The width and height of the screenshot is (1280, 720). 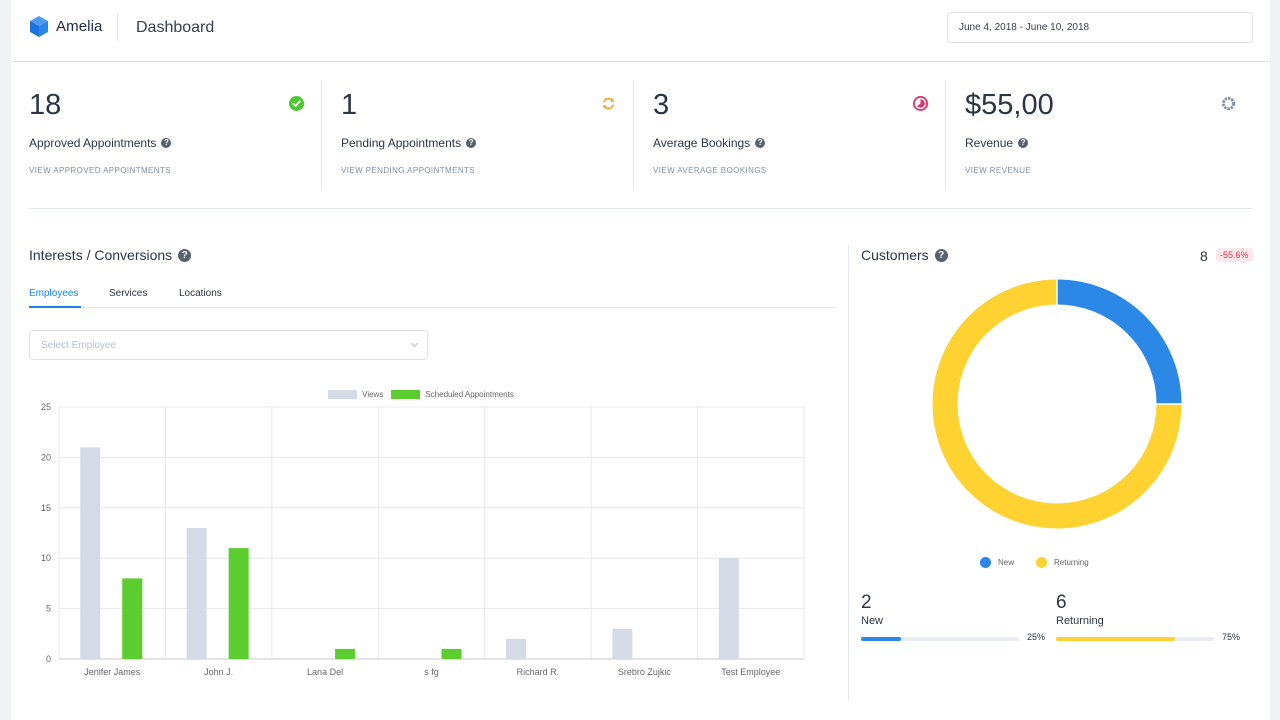 What do you see at coordinates (645, 672) in the screenshot?
I see `x-tick-label: Srebro Zujkic` at bounding box center [645, 672].